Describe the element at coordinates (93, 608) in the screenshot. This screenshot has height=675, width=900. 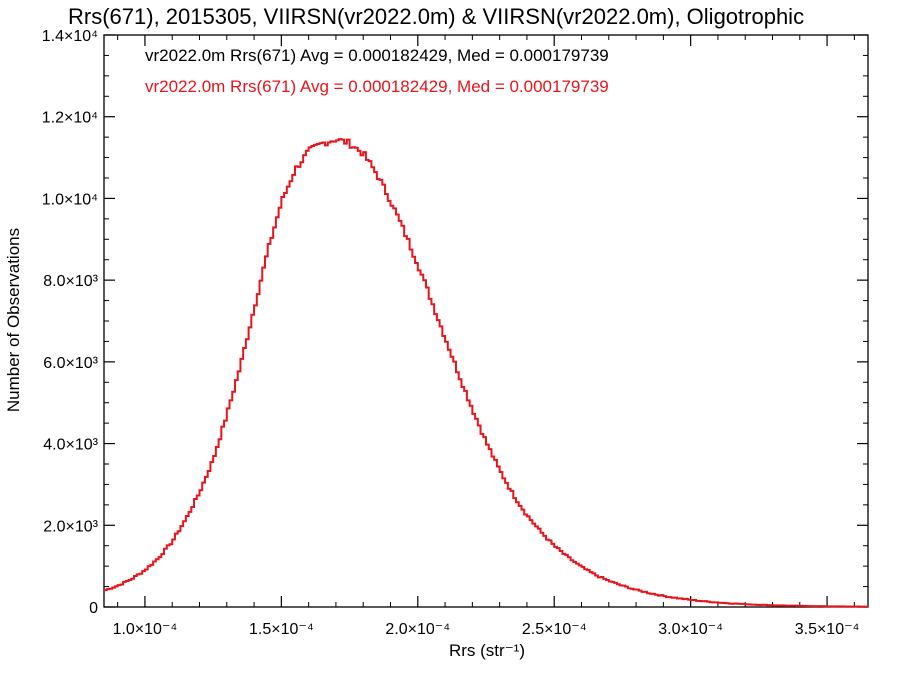
I see `y-tick-label: 0` at that location.